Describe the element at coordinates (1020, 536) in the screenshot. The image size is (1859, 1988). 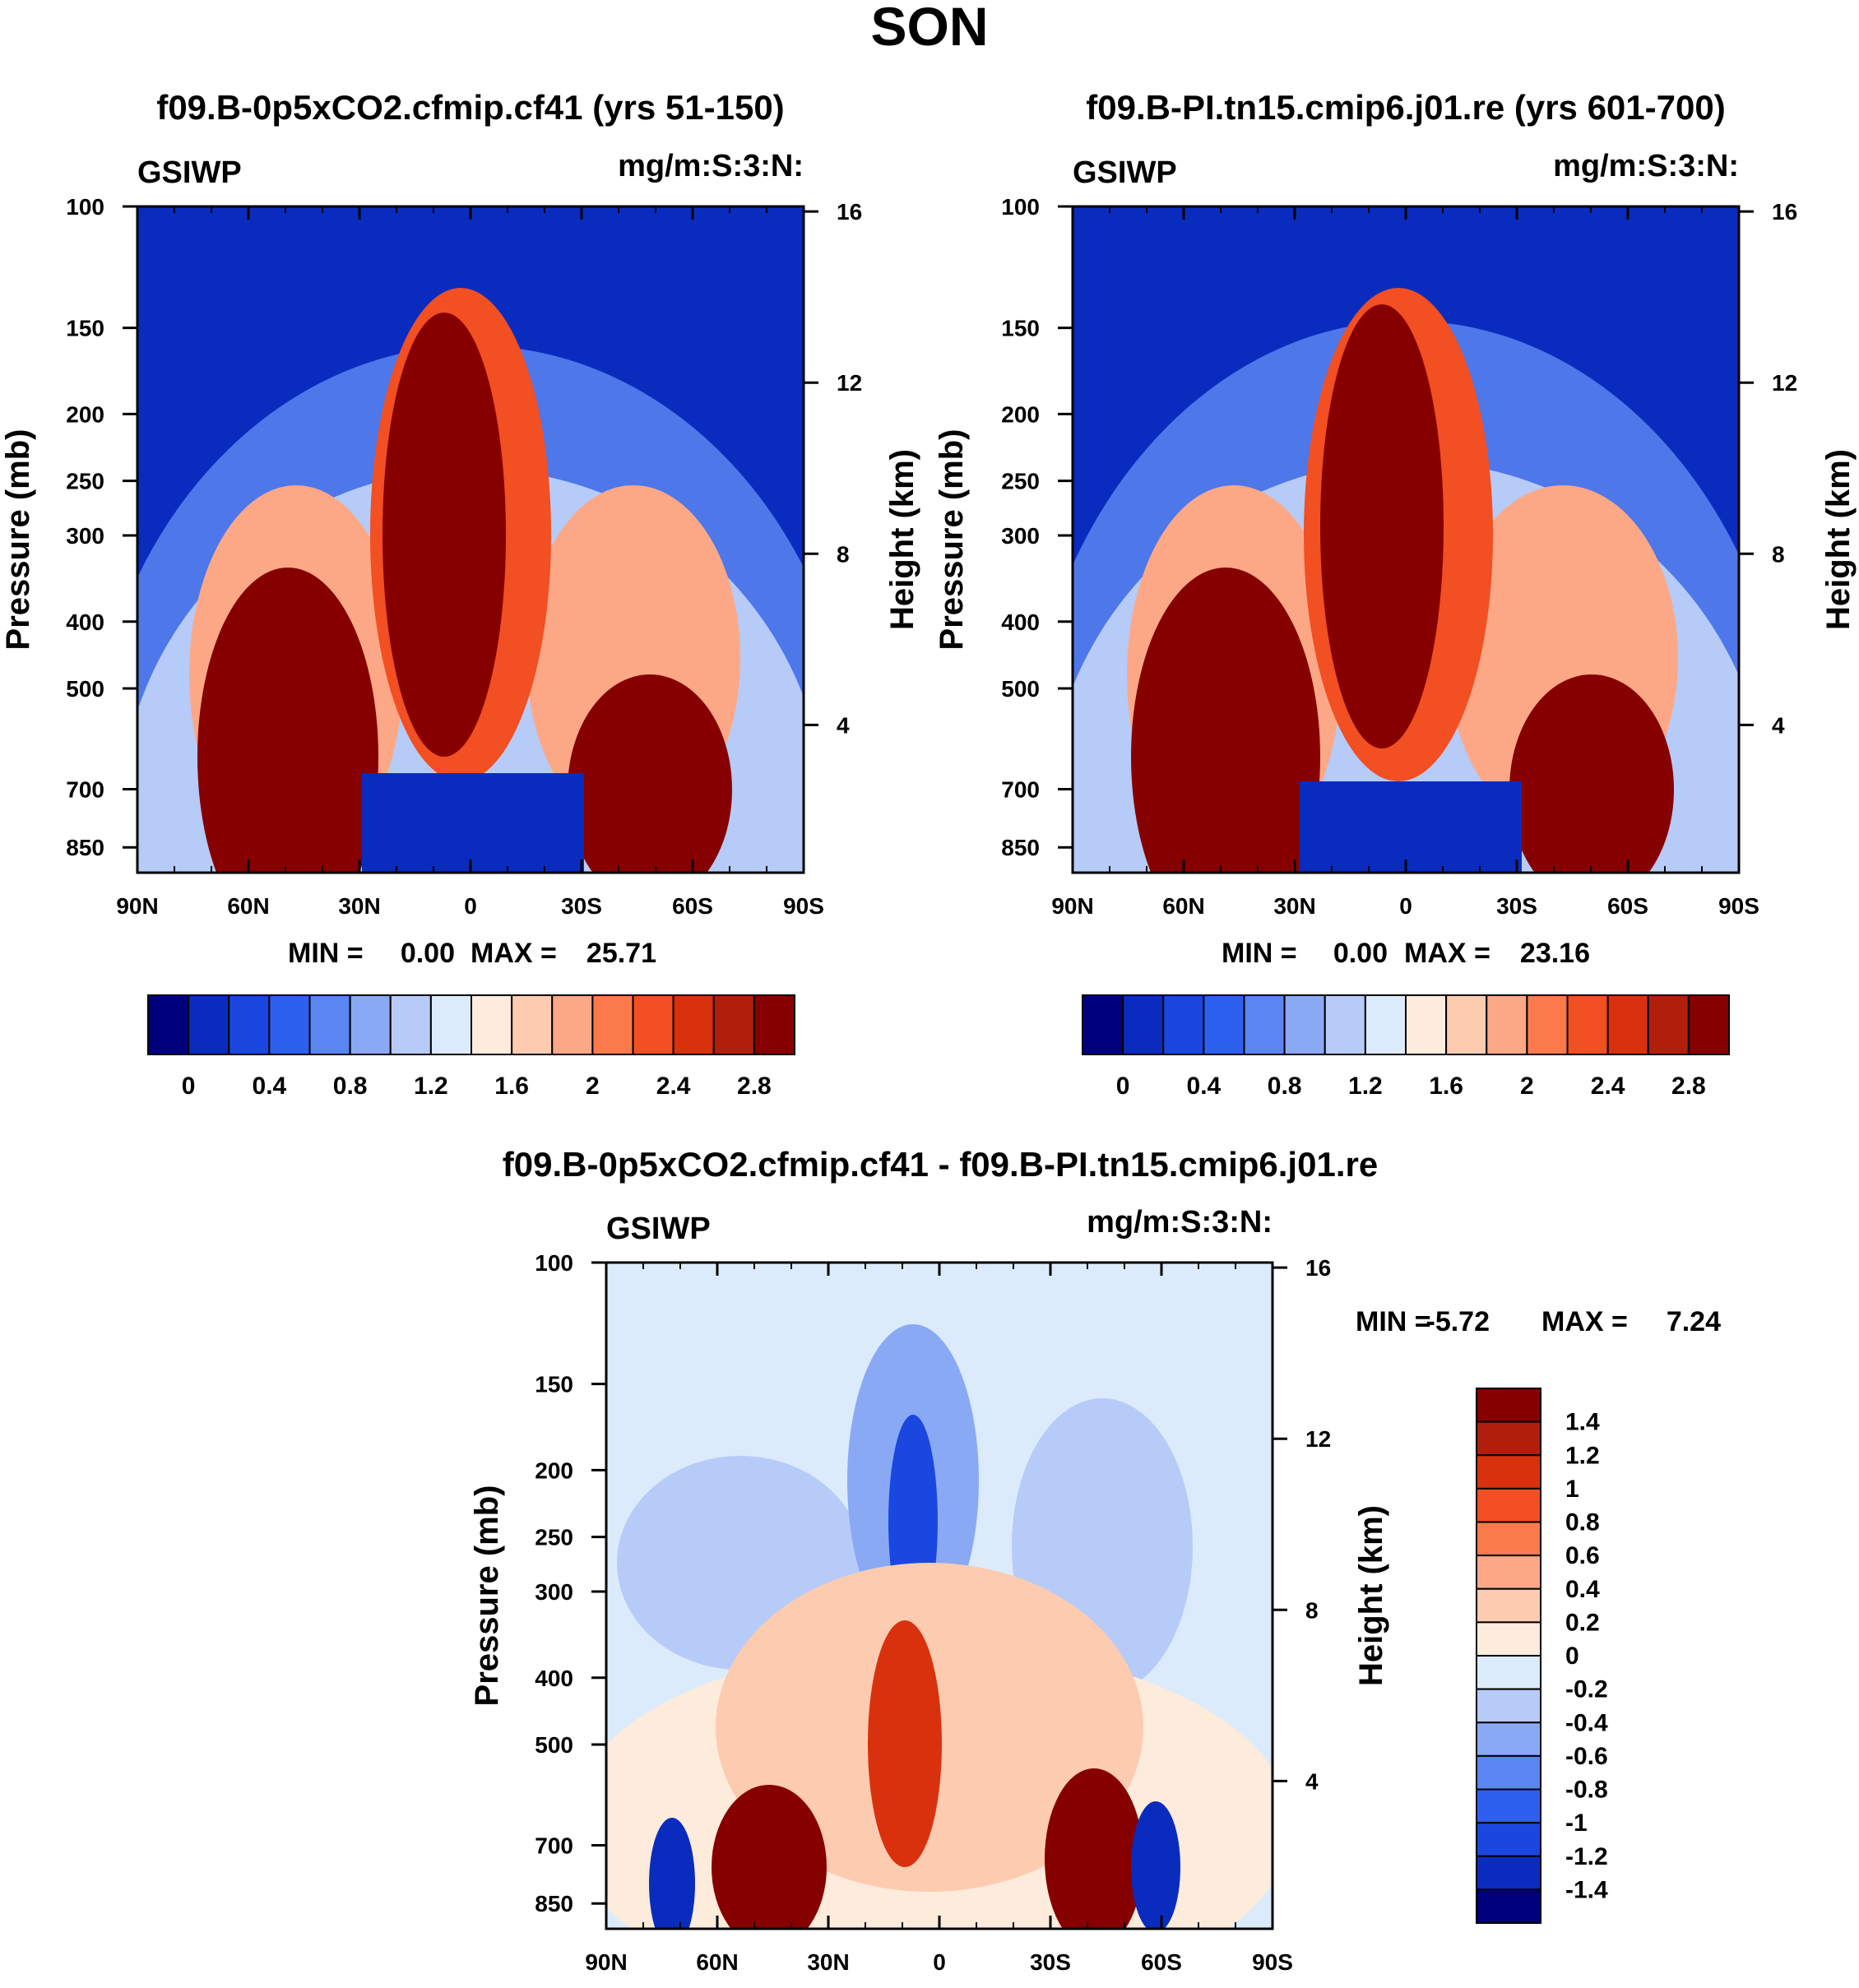
I see `y-tick-label-pi: 300` at that location.